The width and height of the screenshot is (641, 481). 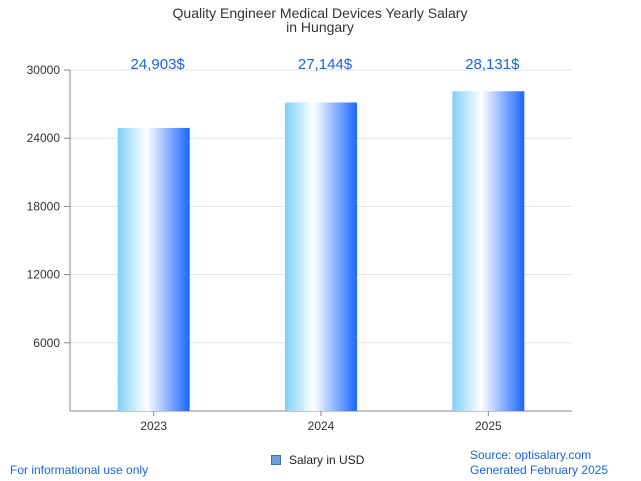 What do you see at coordinates (44, 138) in the screenshot?
I see `y-tick-label-24000: 24000` at bounding box center [44, 138].